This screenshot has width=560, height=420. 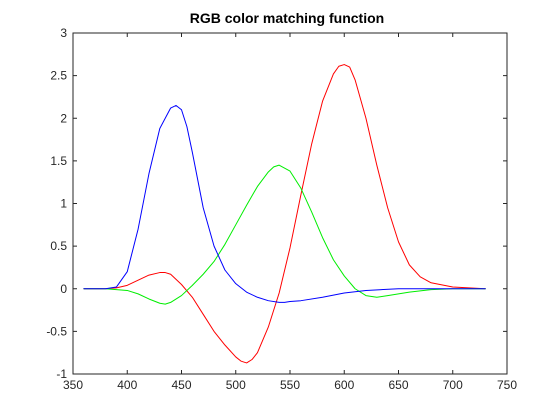 What do you see at coordinates (56, 331) in the screenshot?
I see `y-tick-label: -0.5` at bounding box center [56, 331].